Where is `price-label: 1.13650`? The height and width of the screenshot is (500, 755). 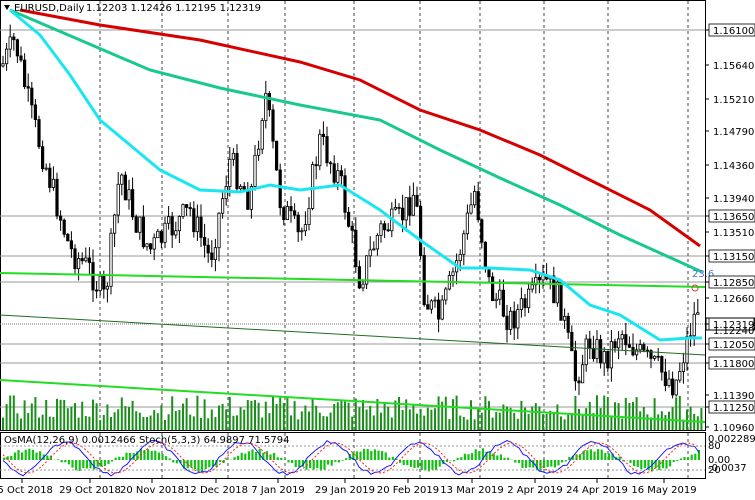
price-label: 1.13650 is located at coordinates (733, 217).